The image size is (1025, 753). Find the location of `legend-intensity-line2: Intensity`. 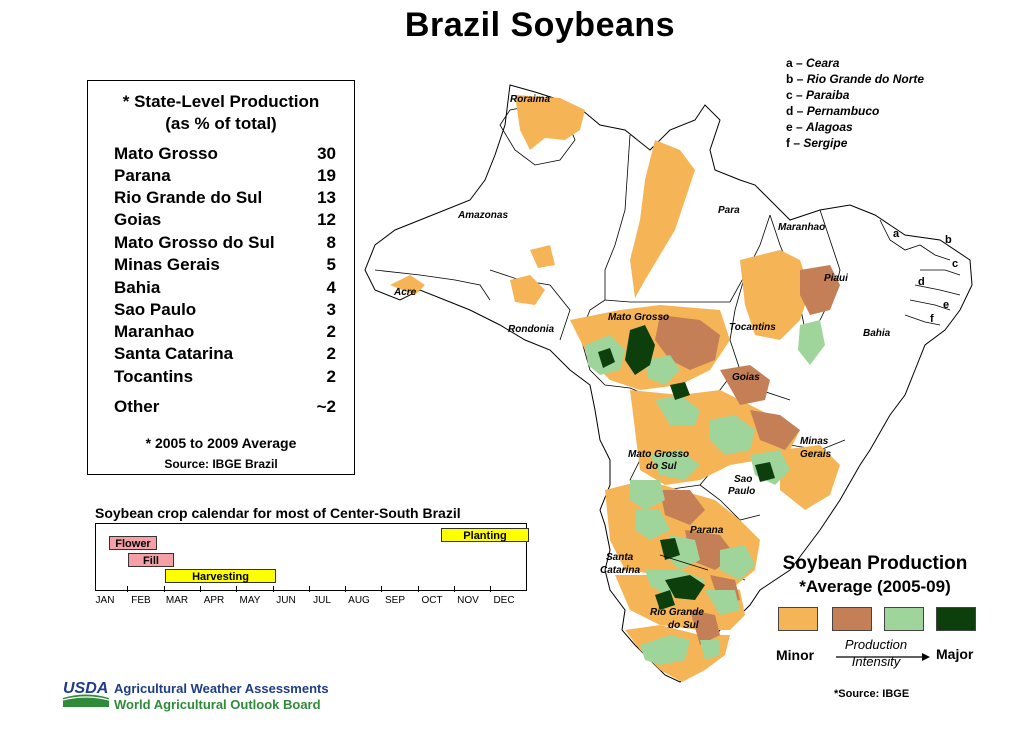

legend-intensity-line2: Intensity is located at coordinates (876, 661).